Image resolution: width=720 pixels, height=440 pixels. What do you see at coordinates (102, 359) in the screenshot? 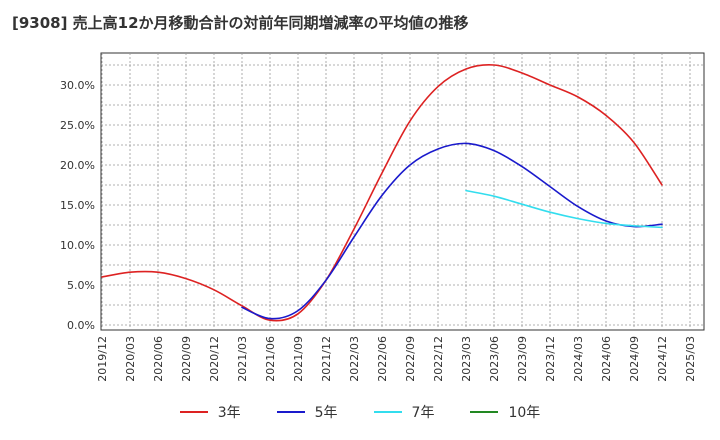
I see `x-tick-label: 2019/12` at bounding box center [102, 359].